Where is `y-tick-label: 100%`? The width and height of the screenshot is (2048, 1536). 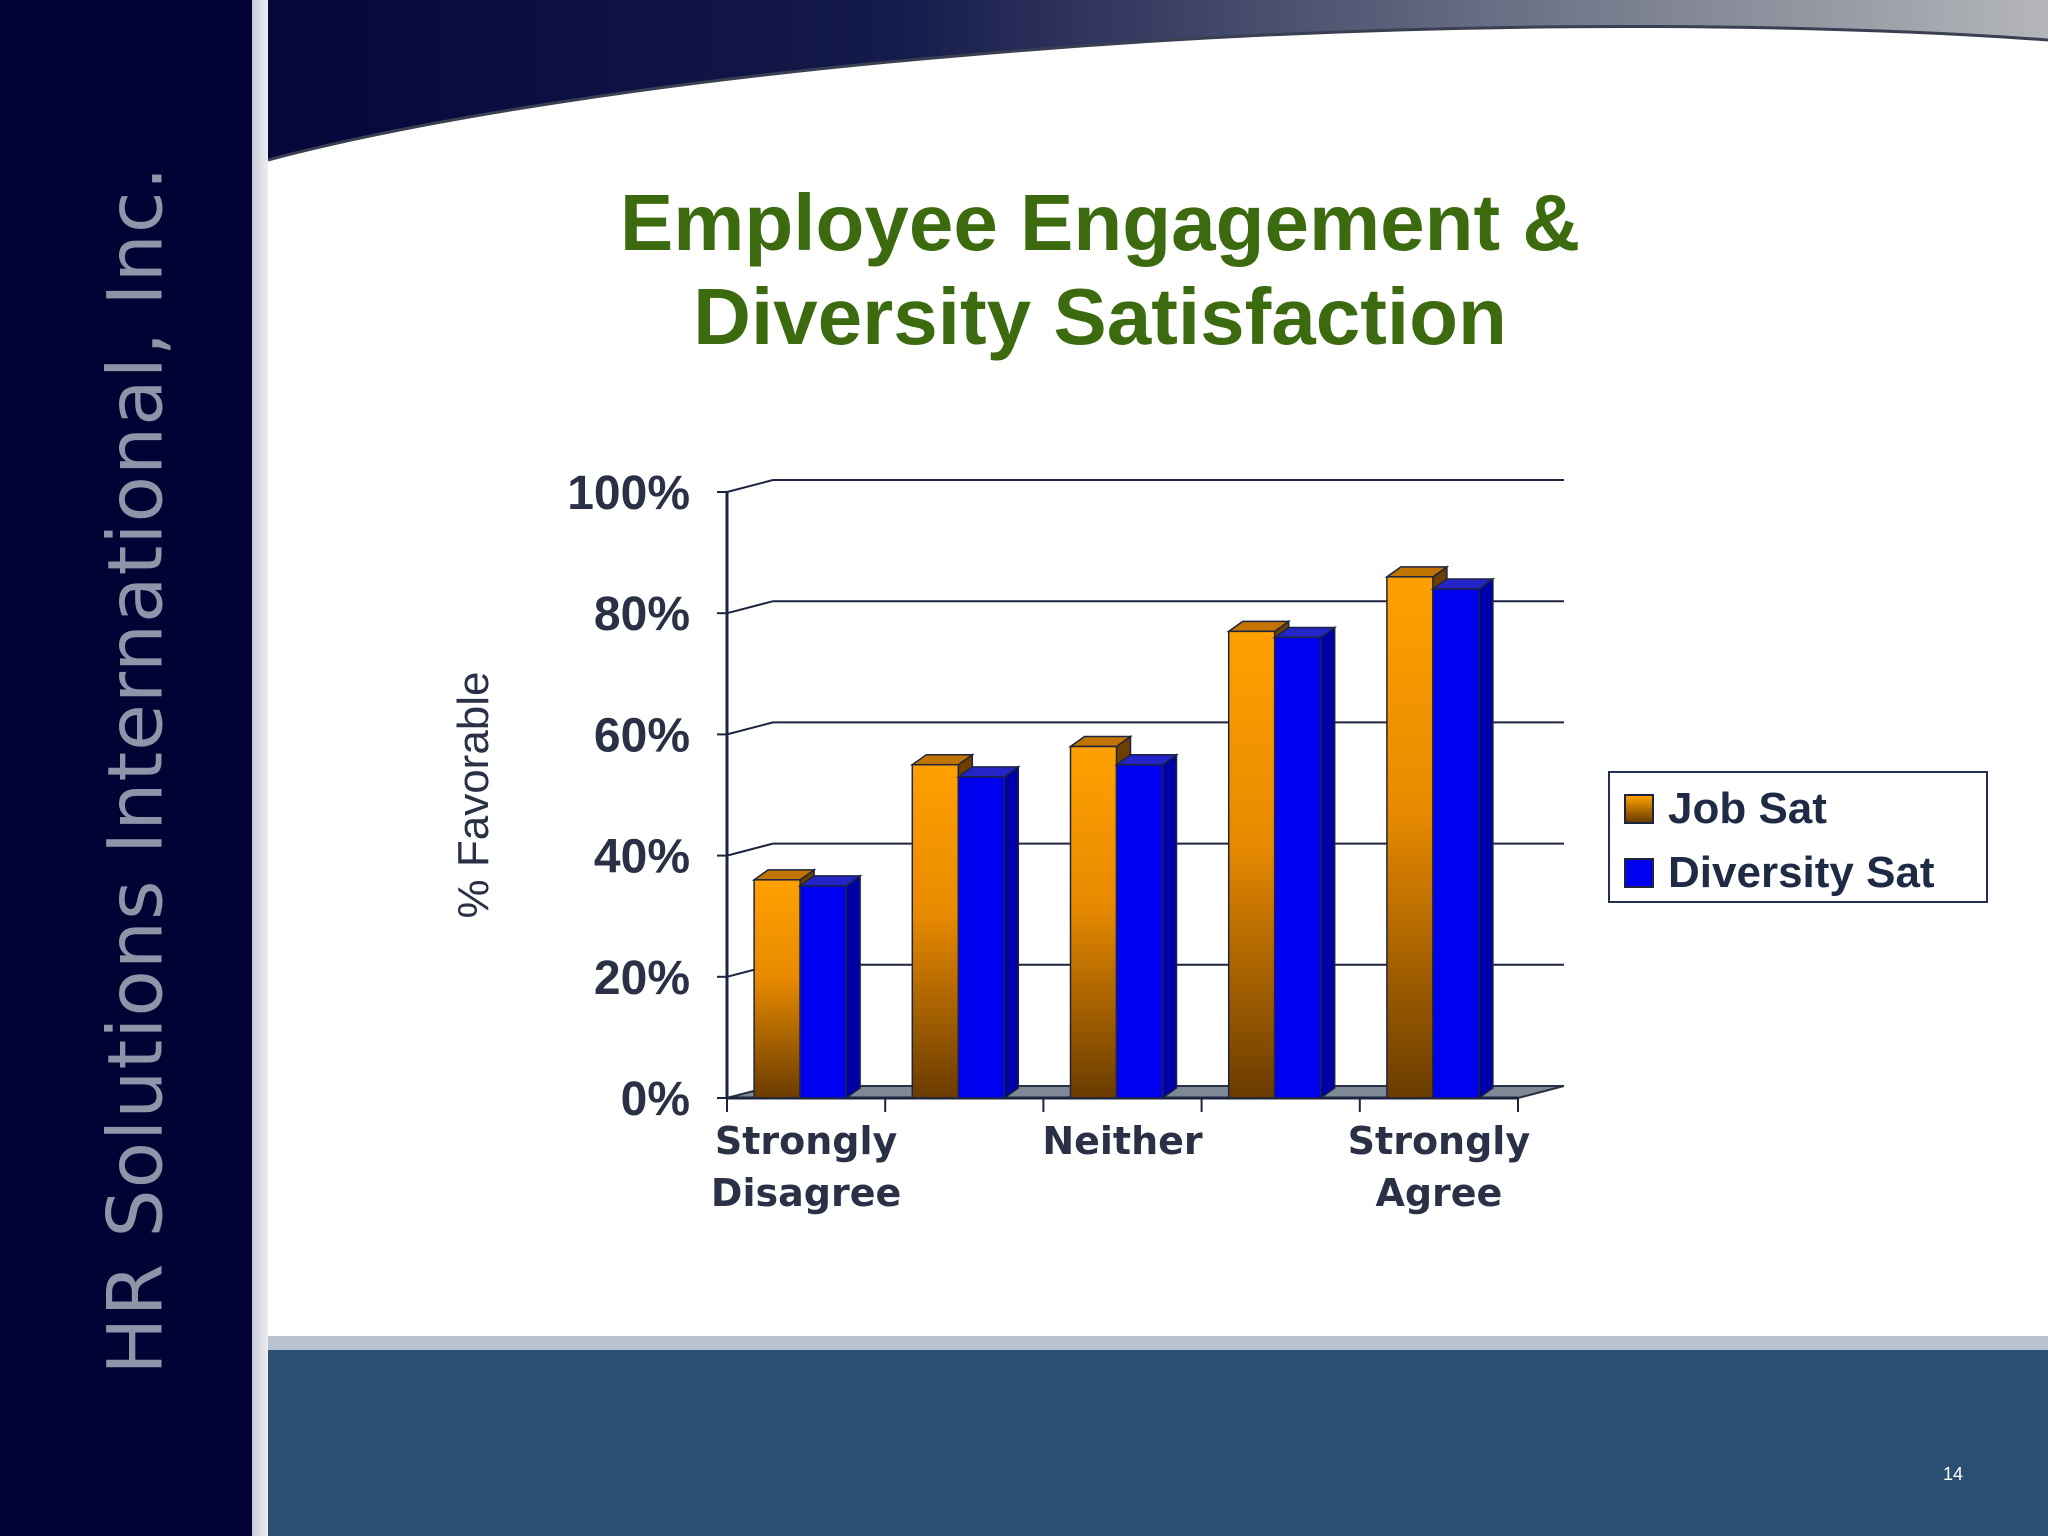
y-tick-label: 100% is located at coordinates (628, 493).